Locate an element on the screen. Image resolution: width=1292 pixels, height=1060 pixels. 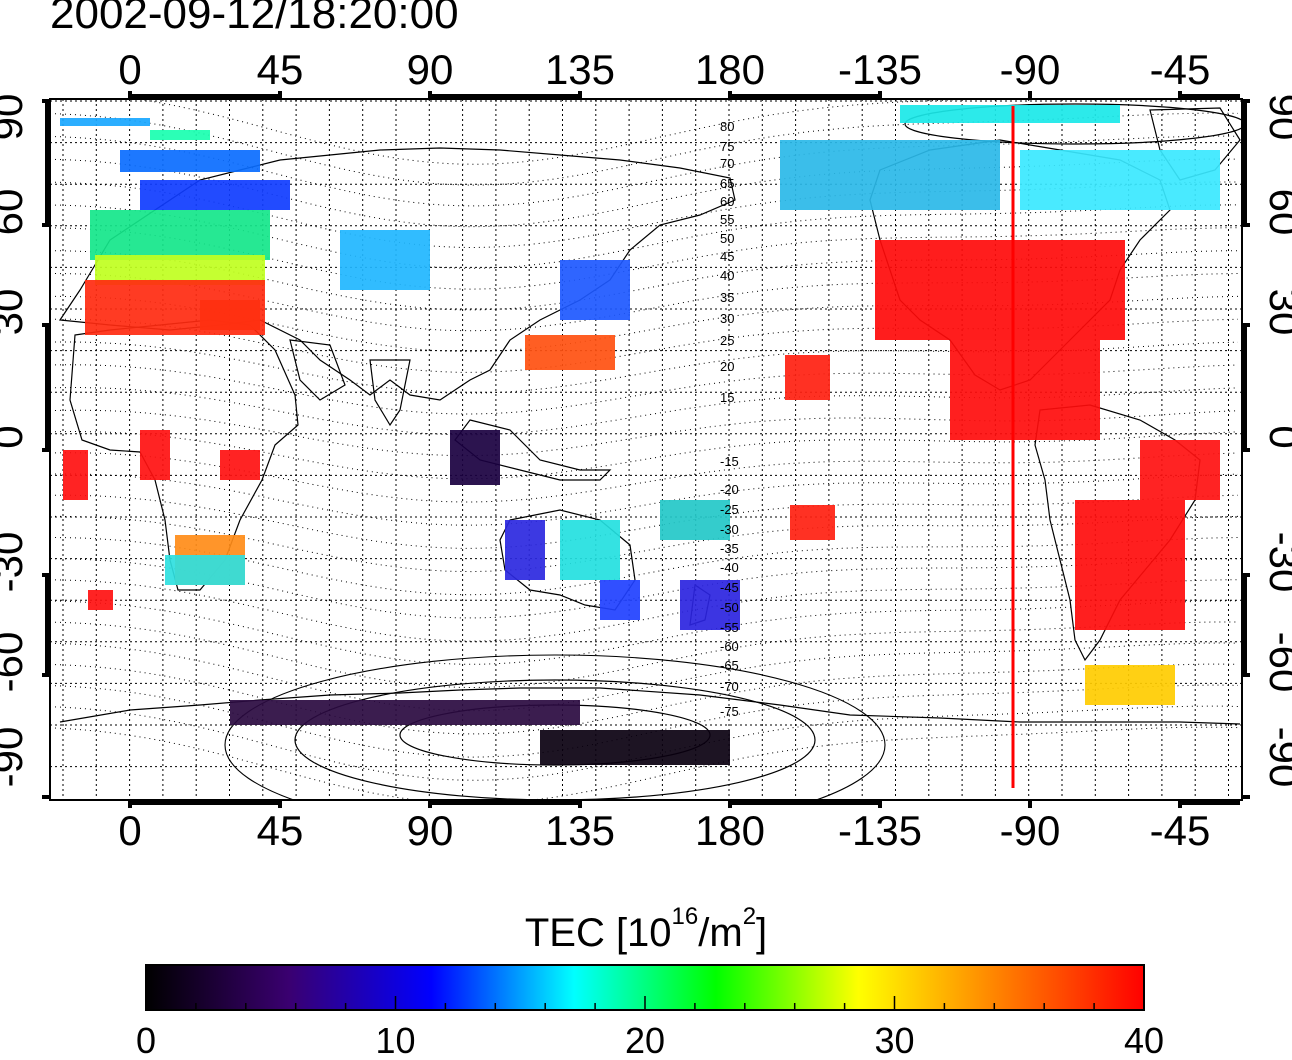
right-lat-label: 30 is located at coordinates (1276, 312).